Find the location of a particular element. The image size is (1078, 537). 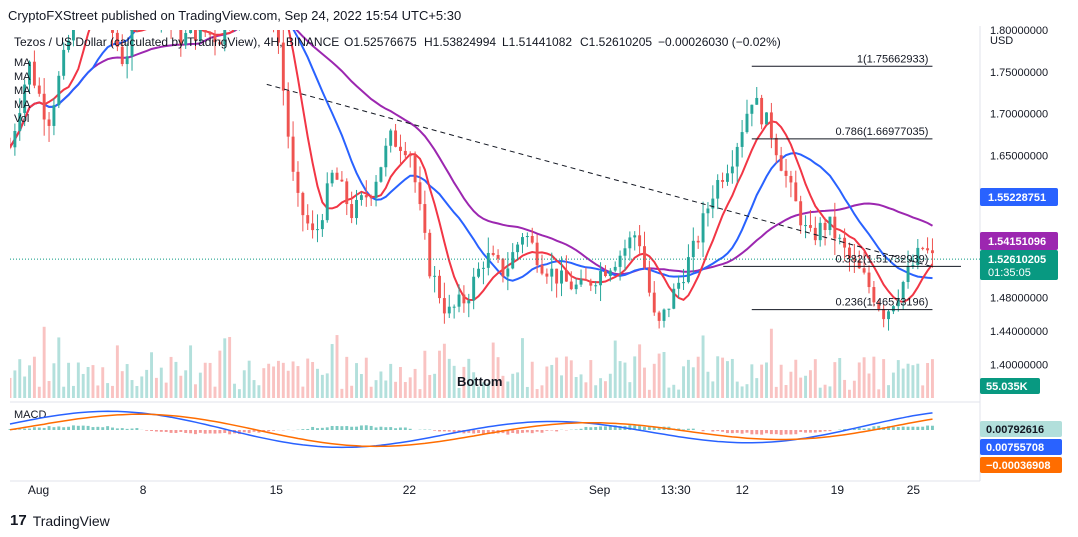

tradingview-logo: 17 TradingView is located at coordinates (60, 520).